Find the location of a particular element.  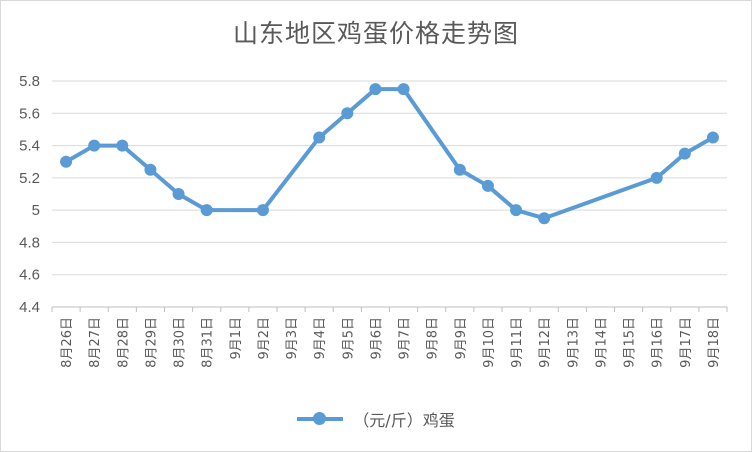

y-tick-label: 4.8 is located at coordinates (29, 242).